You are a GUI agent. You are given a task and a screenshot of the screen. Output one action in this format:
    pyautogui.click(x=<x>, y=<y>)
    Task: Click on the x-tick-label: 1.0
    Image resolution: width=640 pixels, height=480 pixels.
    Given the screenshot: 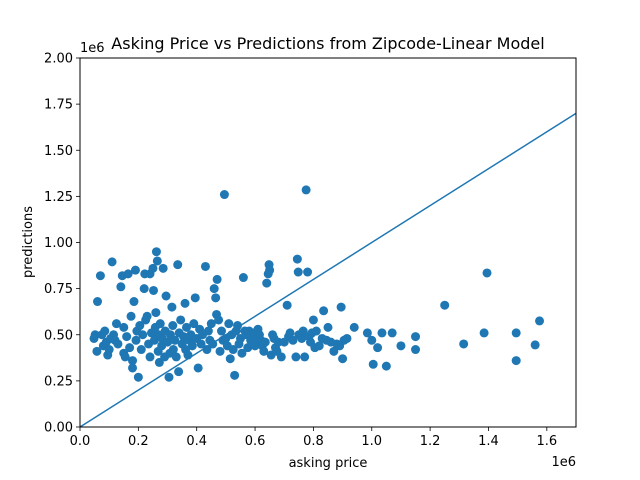 What is the action you would take?
    pyautogui.click(x=371, y=441)
    